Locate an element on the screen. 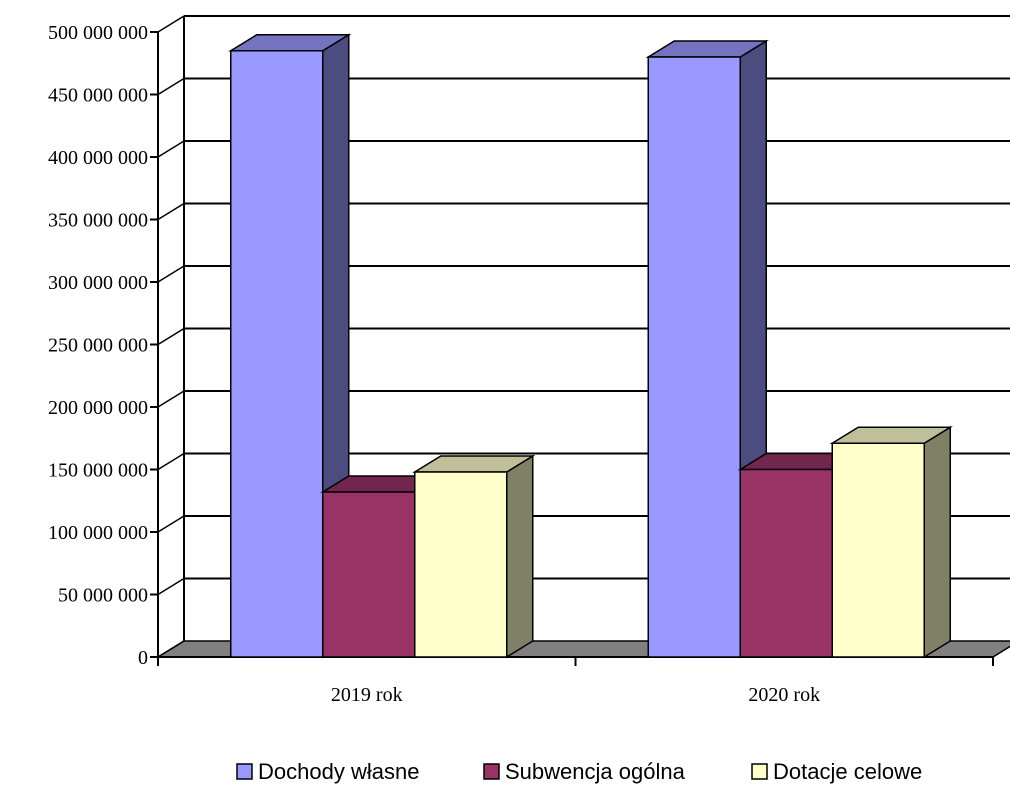  category-labels: 2019 rok 2020 rok is located at coordinates (575, 695).